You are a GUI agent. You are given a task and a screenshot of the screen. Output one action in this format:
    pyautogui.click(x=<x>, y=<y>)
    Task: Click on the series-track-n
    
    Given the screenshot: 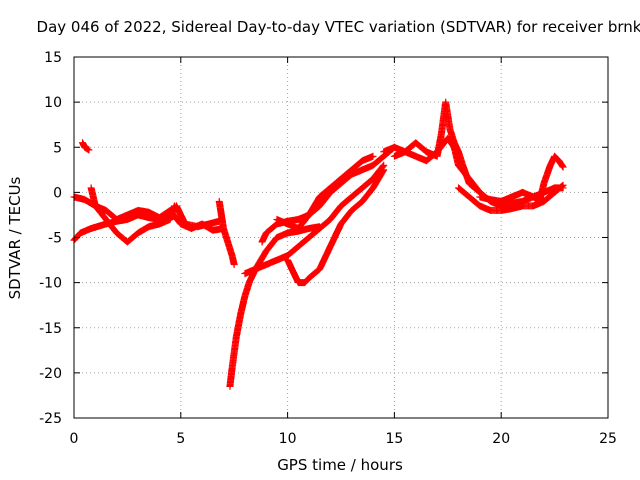 What is the action you would take?
    pyautogui.click(x=521, y=178)
    